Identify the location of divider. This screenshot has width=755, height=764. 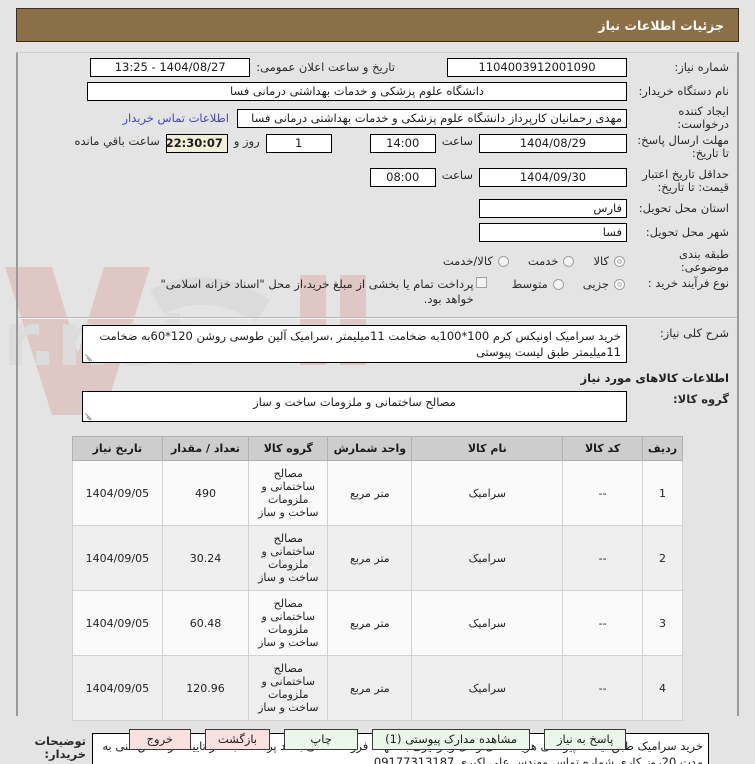
(377, 318).